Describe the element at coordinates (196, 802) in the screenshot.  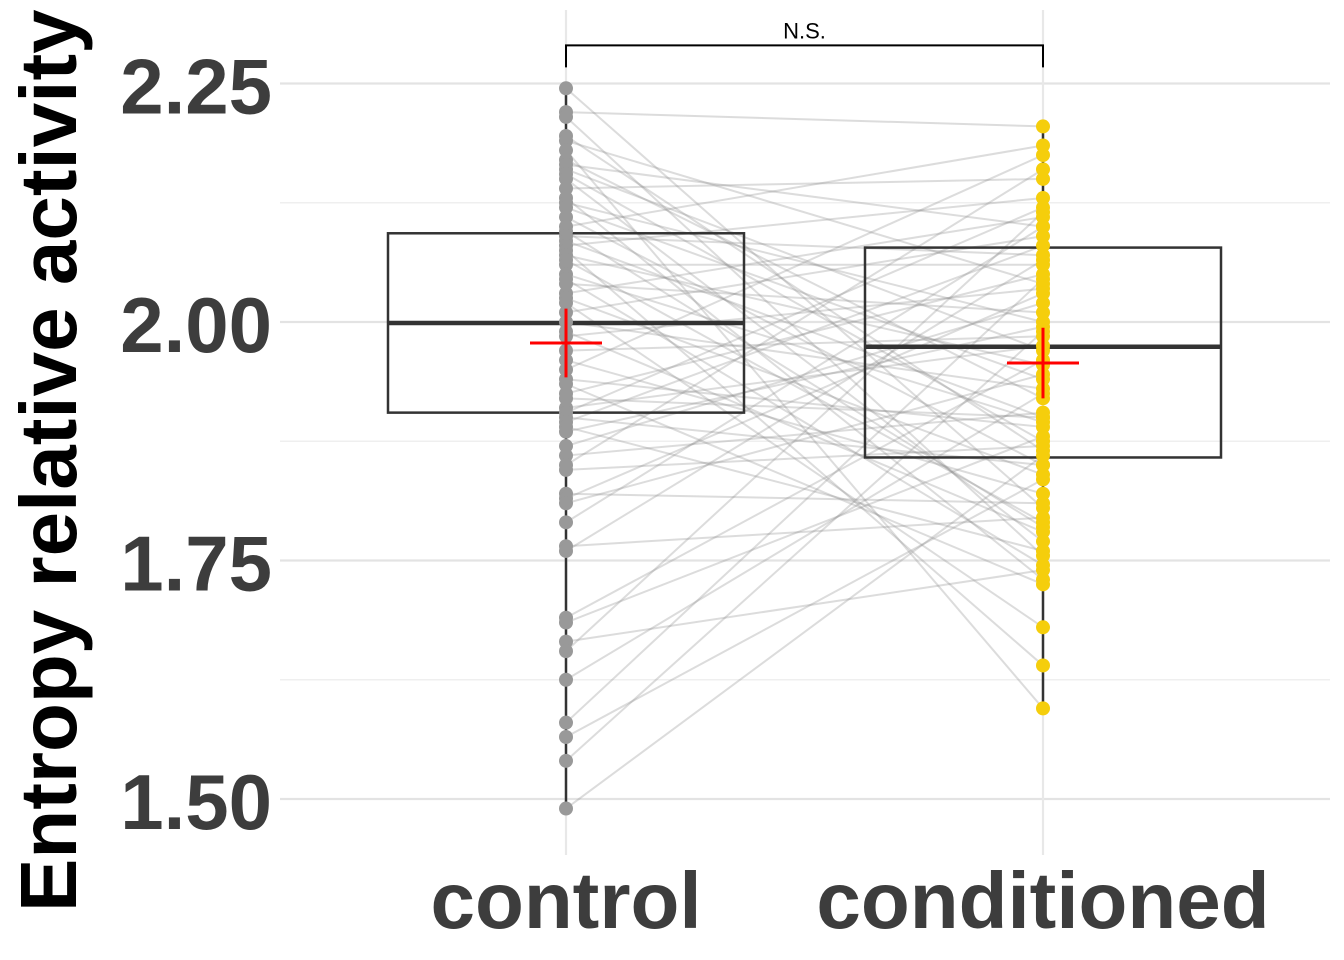
I see `y-tick-label-0: 1.50` at that location.